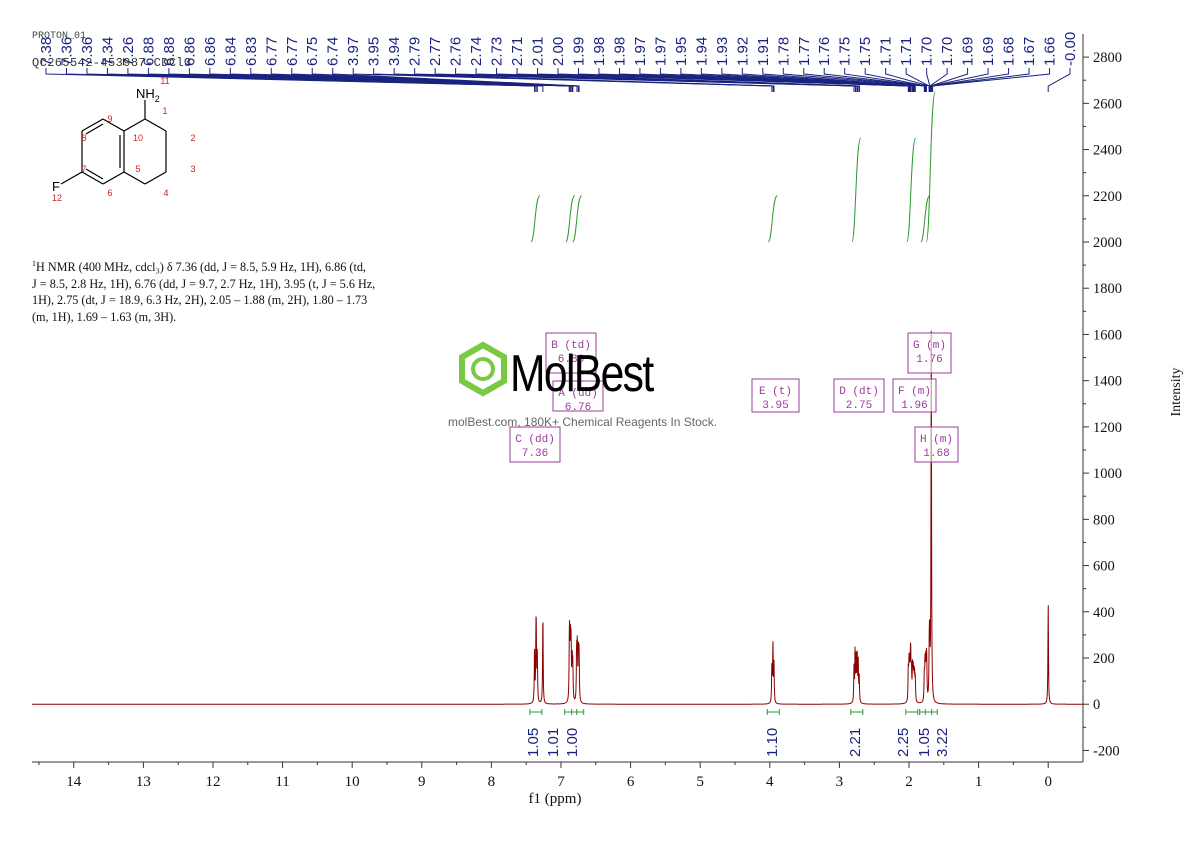 The image size is (1190, 841). Describe the element at coordinates (282, 782) in the screenshot. I see `x-tick-label: 11` at that location.